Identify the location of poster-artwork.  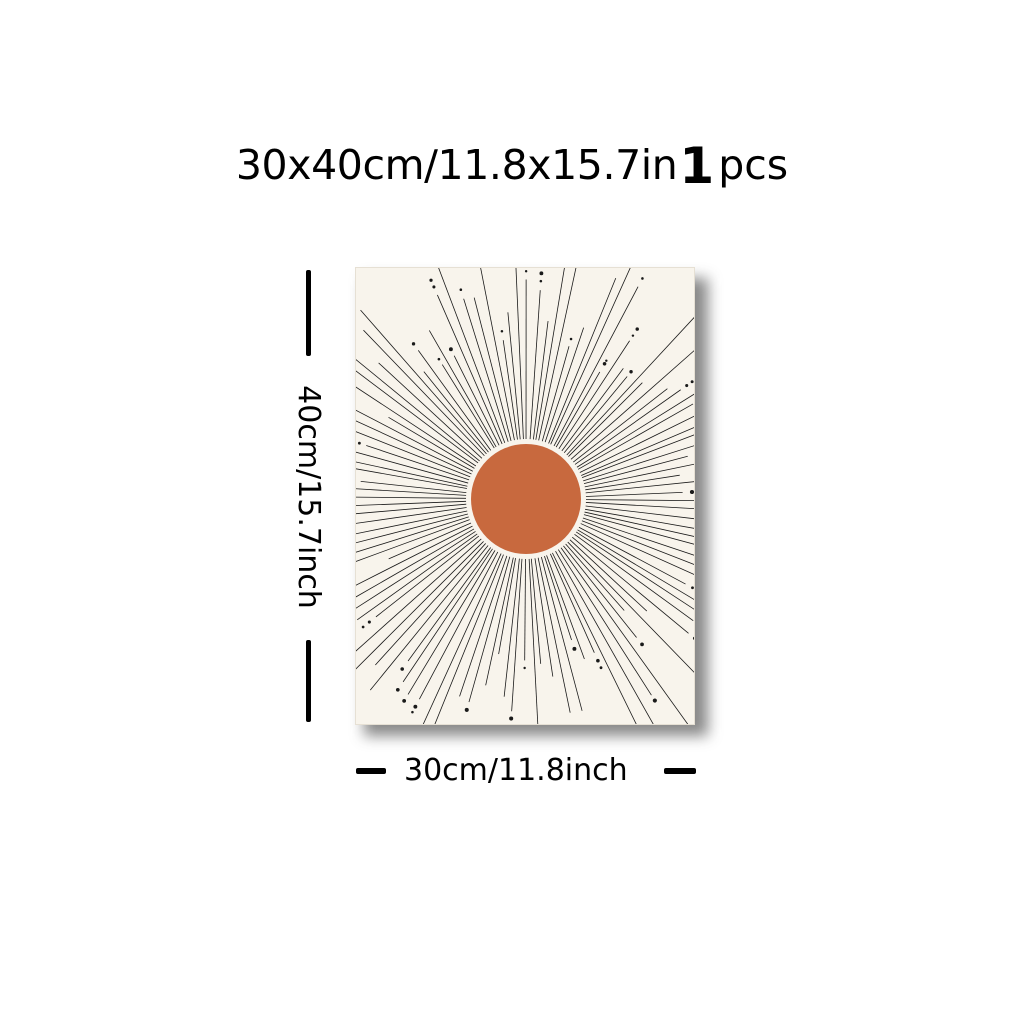
(525, 496).